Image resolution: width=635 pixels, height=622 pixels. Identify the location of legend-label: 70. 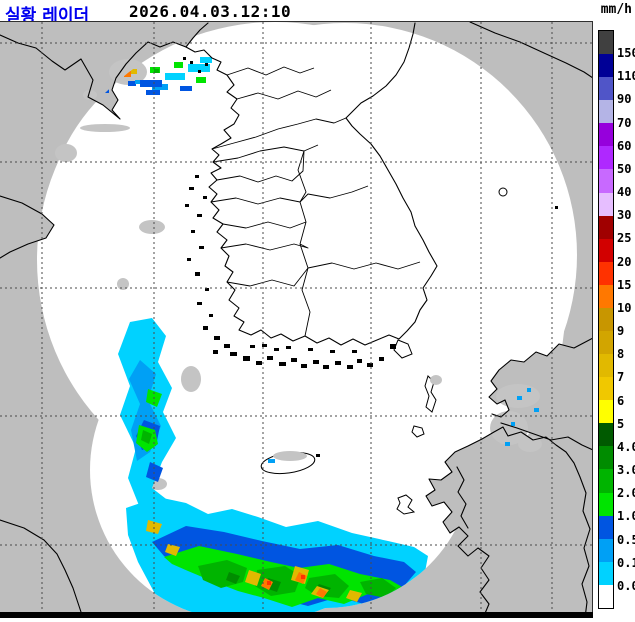
(624, 122).